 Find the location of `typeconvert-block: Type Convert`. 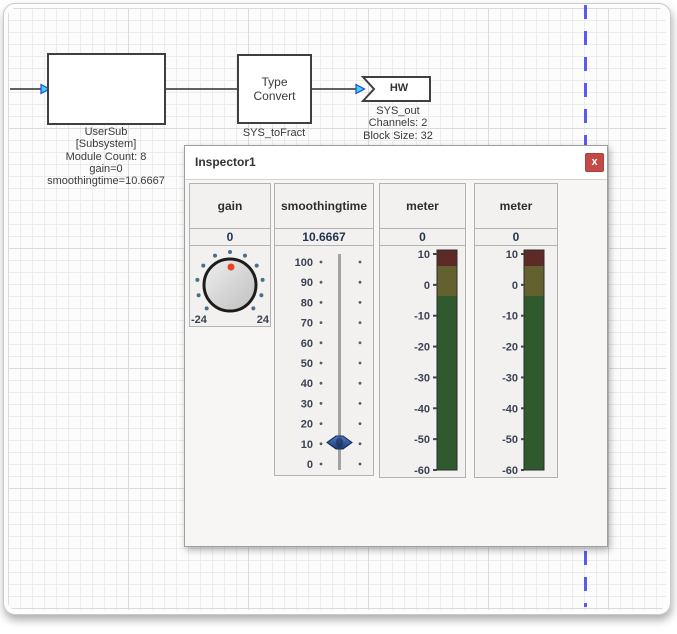

typeconvert-block: Type Convert is located at coordinates (274, 89).